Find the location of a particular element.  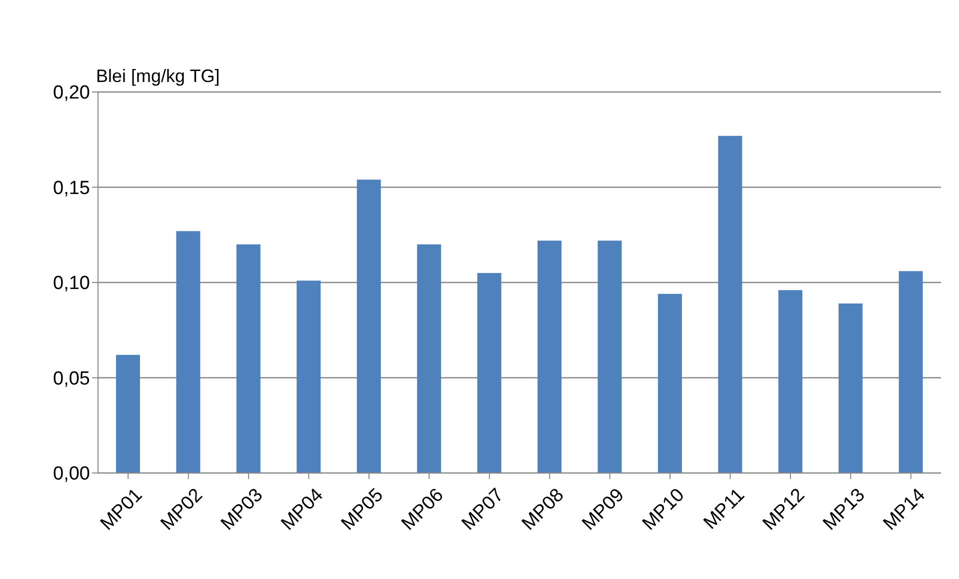

y-tick-label: 0,10 is located at coordinates (71, 283).